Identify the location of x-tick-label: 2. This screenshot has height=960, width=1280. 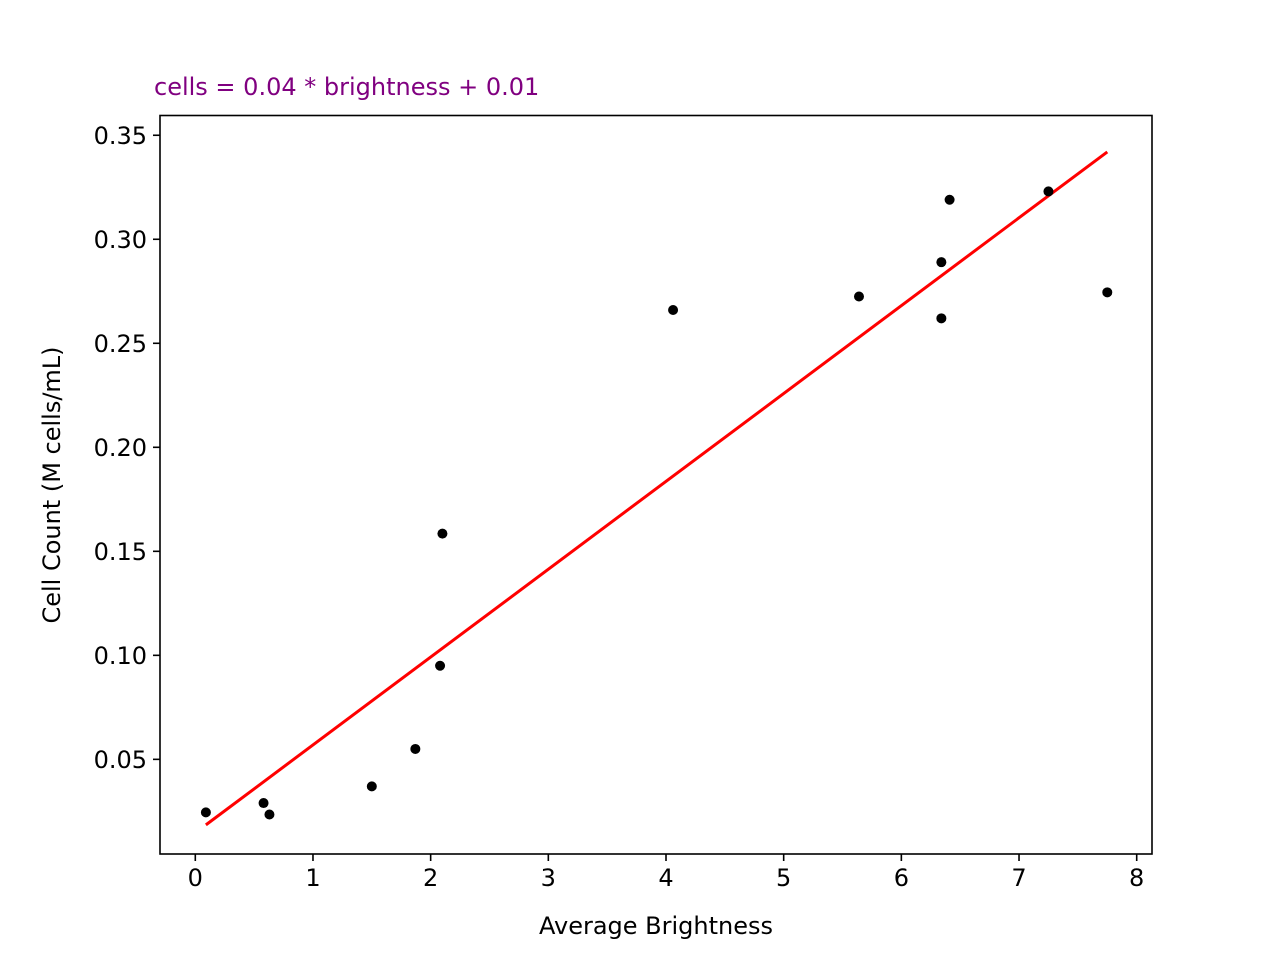
(430, 878).